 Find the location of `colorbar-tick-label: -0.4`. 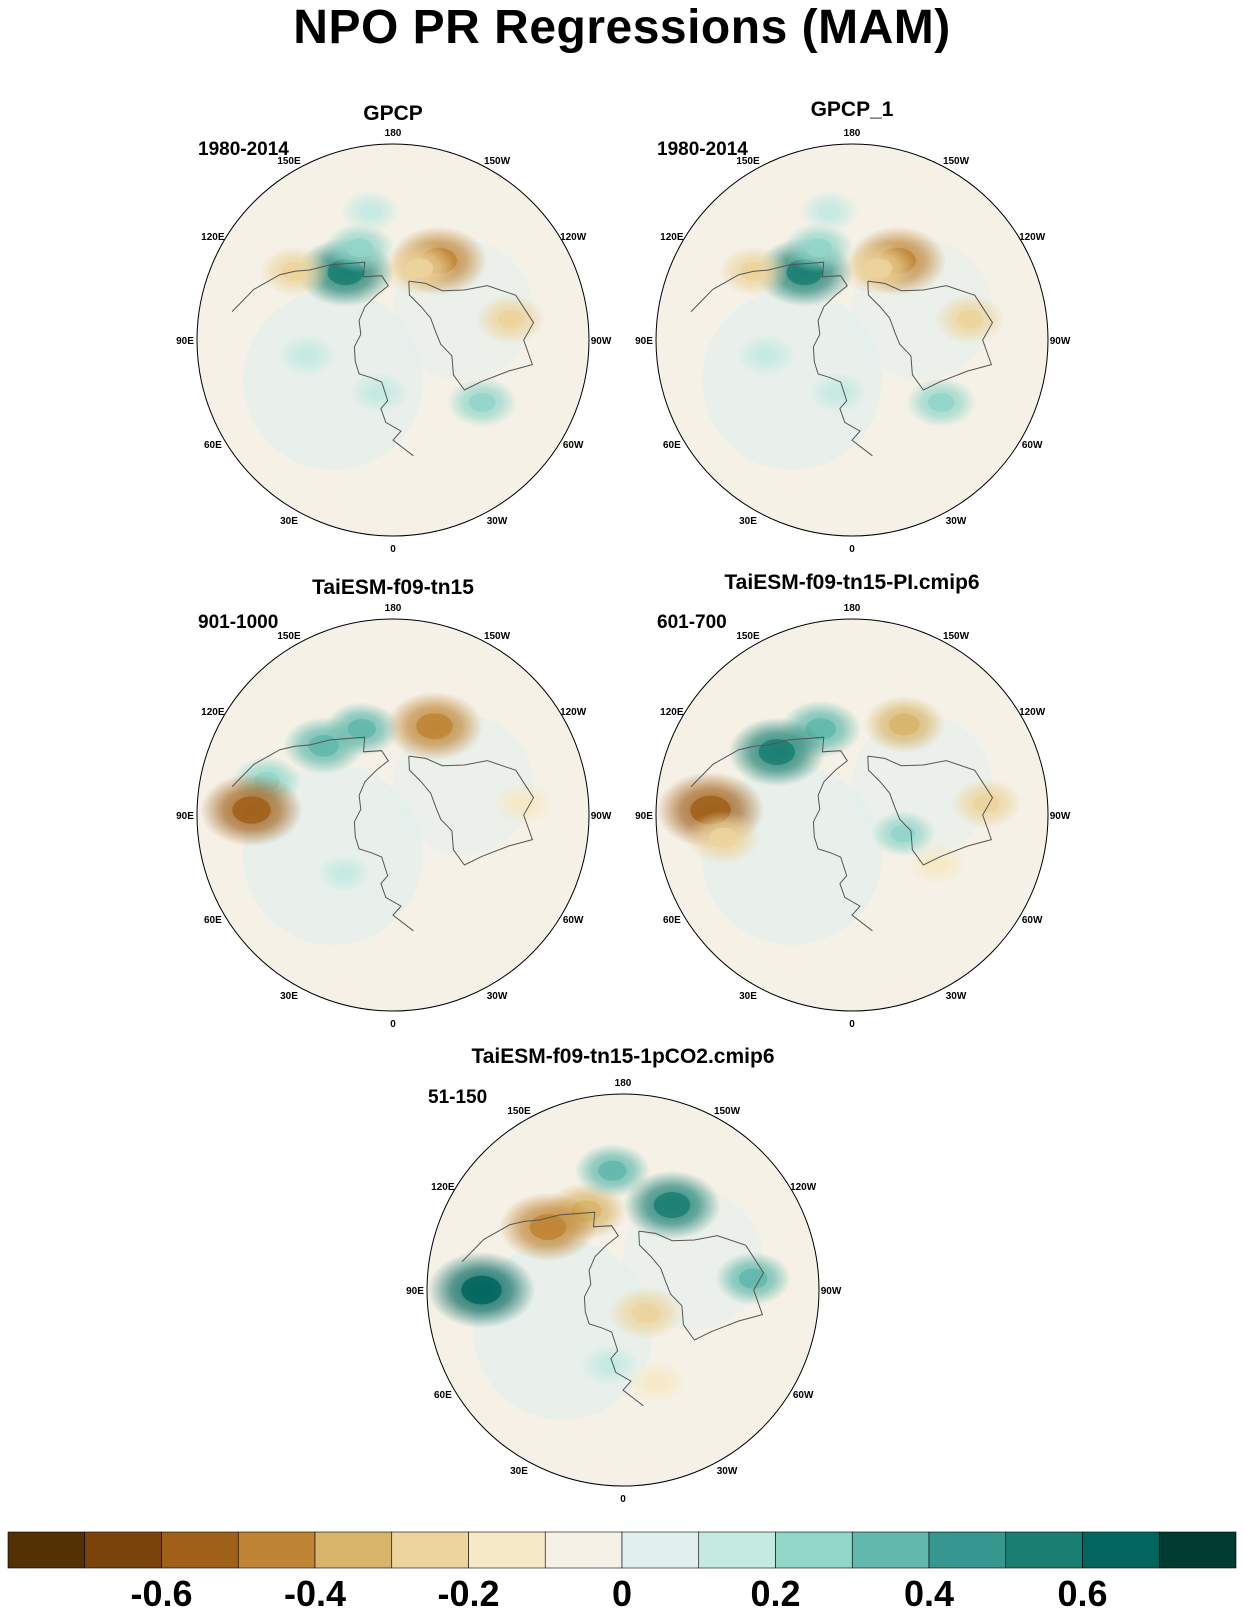

colorbar-tick-label: -0.4 is located at coordinates (315, 1592).